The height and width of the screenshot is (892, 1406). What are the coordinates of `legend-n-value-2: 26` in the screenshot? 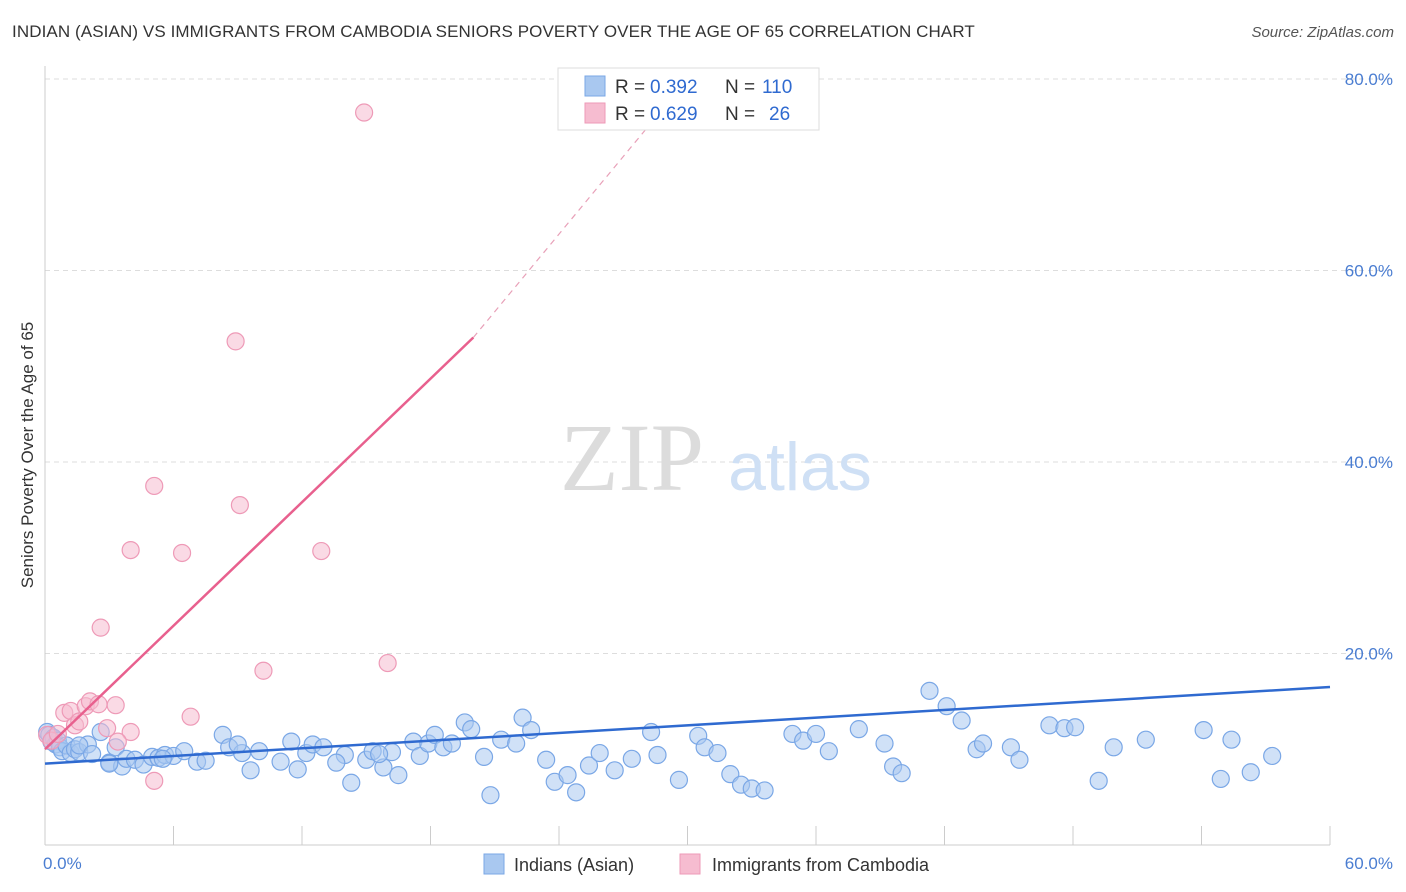 It's located at (779, 114).